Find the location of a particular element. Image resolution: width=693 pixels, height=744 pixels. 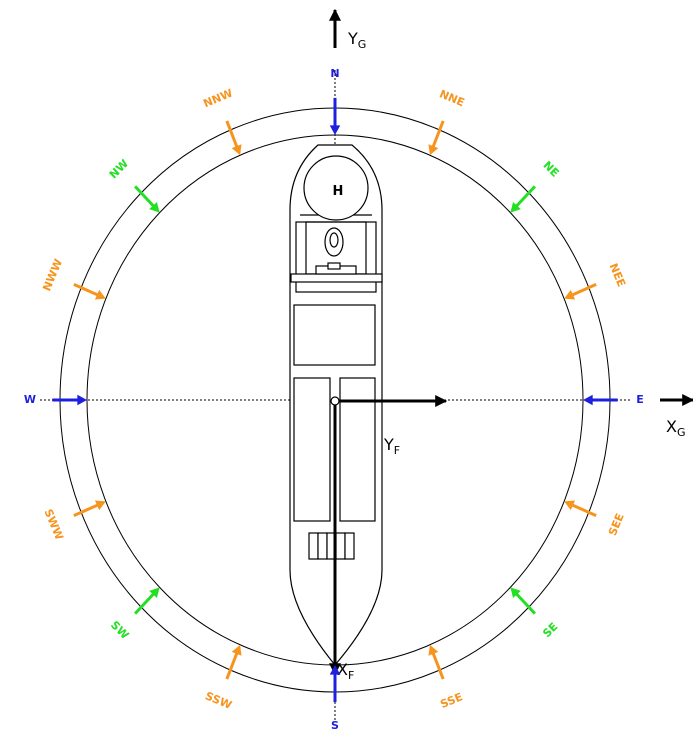

helipad is located at coordinates (336, 188).